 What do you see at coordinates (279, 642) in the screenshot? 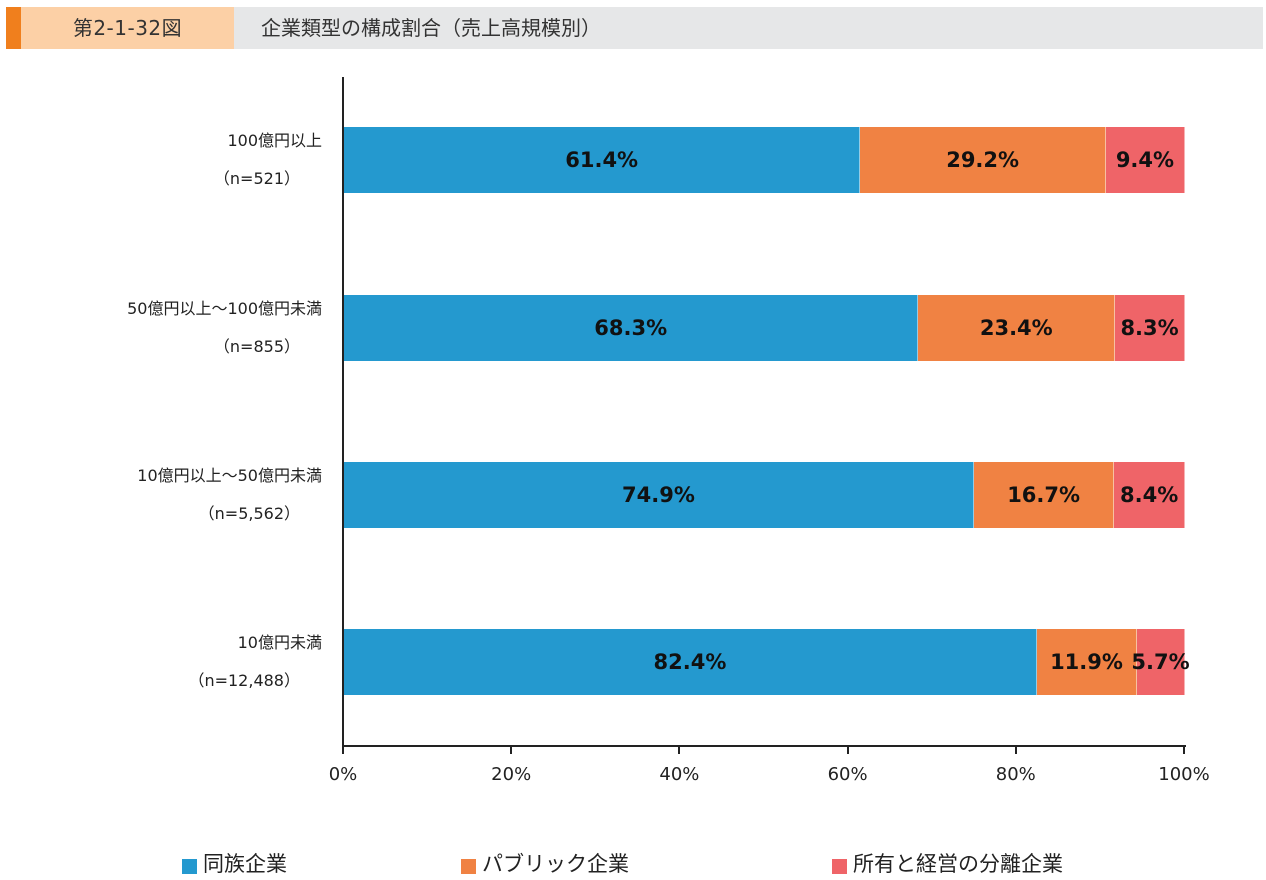
I see `category-name: 10億円未満` at bounding box center [279, 642].